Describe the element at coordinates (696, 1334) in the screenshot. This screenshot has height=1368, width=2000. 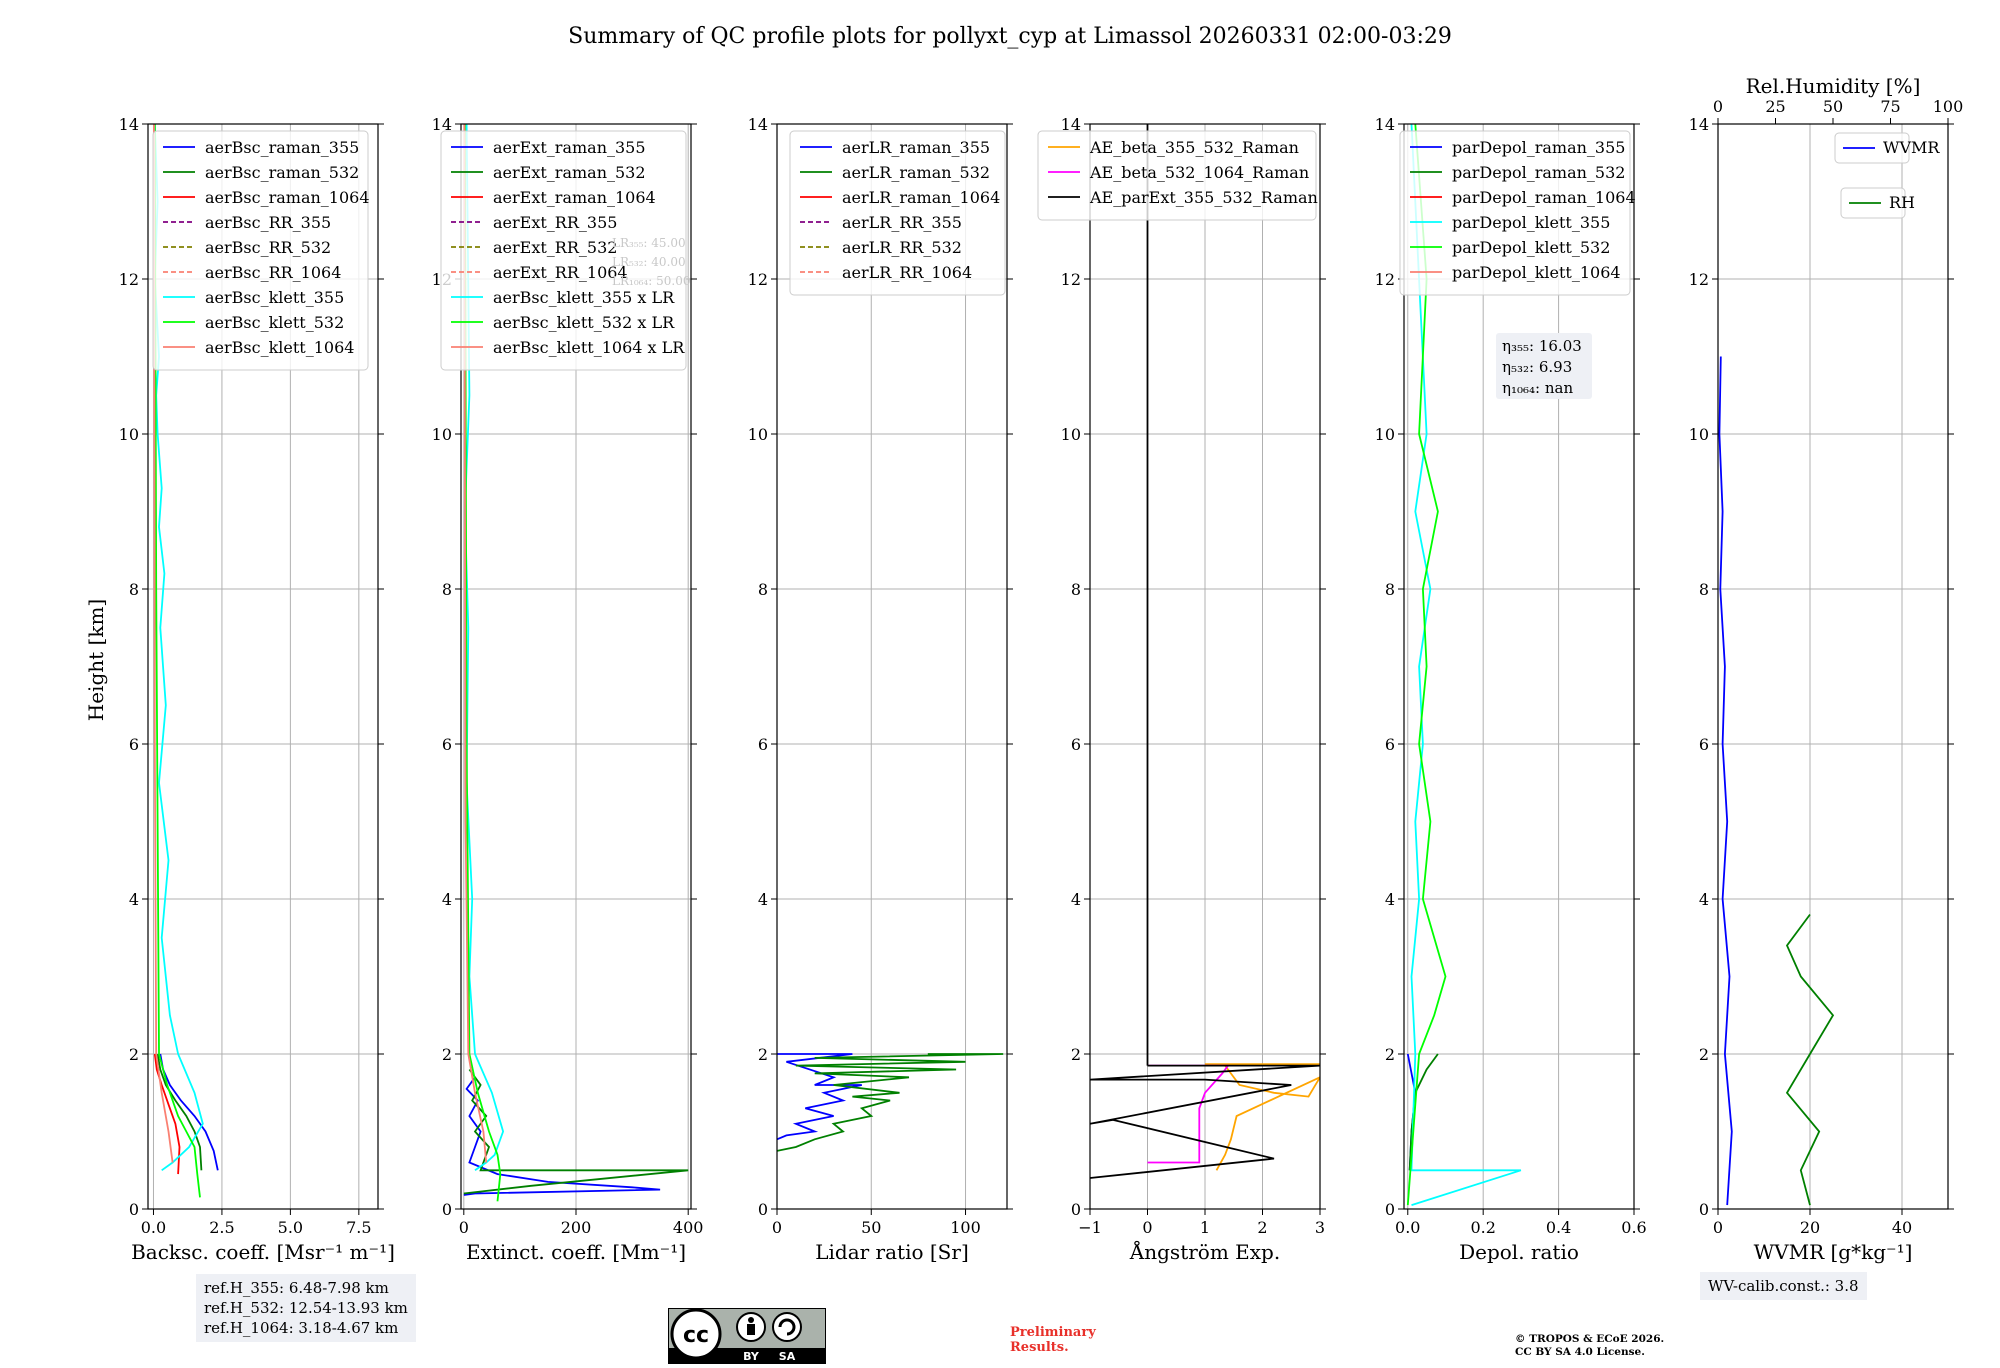
I see `cc-logo-icon` at that location.